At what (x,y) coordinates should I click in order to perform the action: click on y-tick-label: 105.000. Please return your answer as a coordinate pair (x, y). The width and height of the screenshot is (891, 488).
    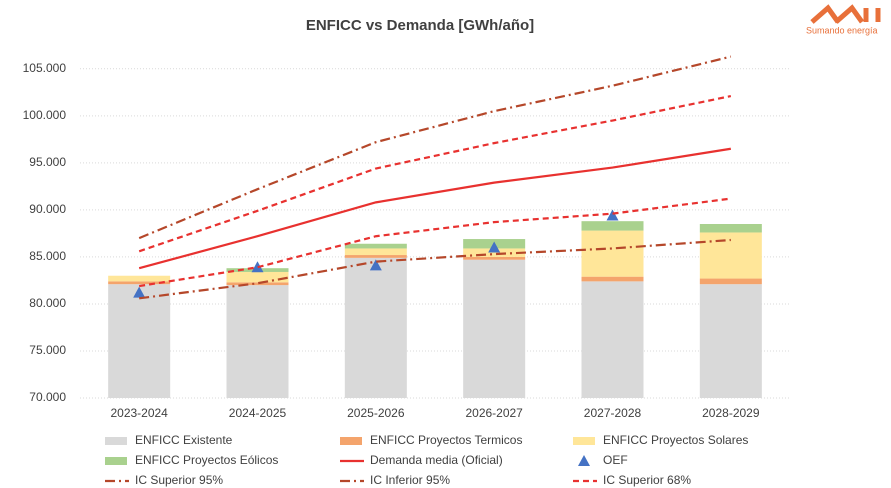
    Looking at the image, I should click on (45, 68).